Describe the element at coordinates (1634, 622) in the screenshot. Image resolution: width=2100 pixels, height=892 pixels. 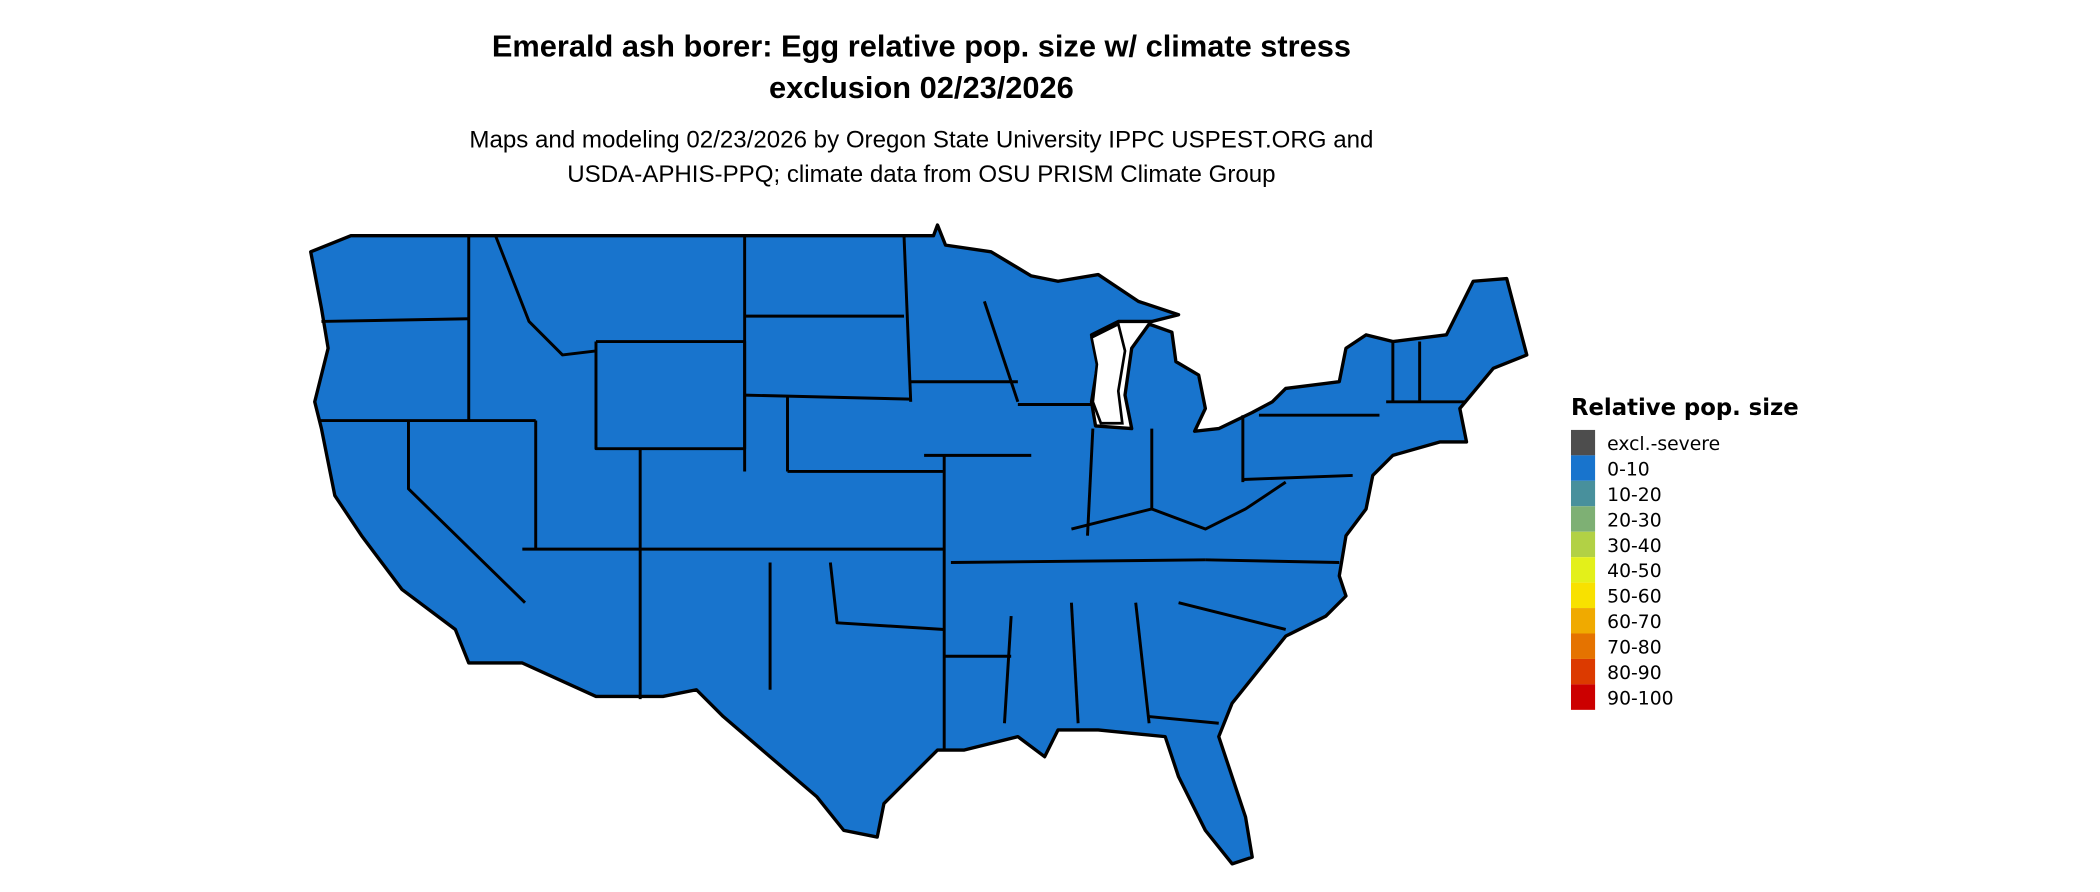
I see `legend-label: 60-70` at that location.